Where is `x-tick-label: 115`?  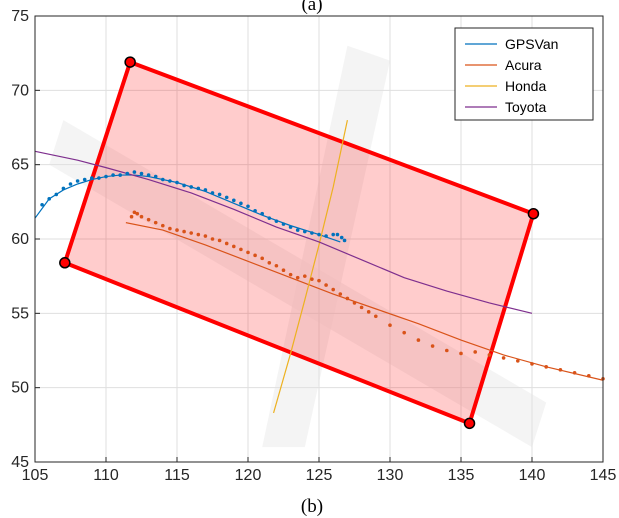
x-tick-label: 115 is located at coordinates (177, 475).